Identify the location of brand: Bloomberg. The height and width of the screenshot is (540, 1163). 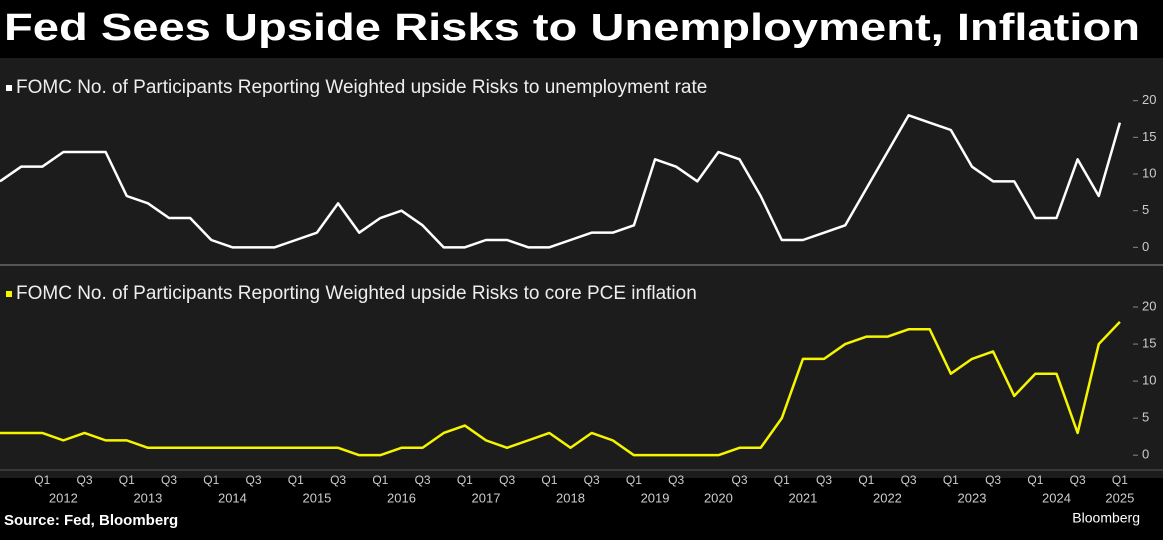
(1106, 518).